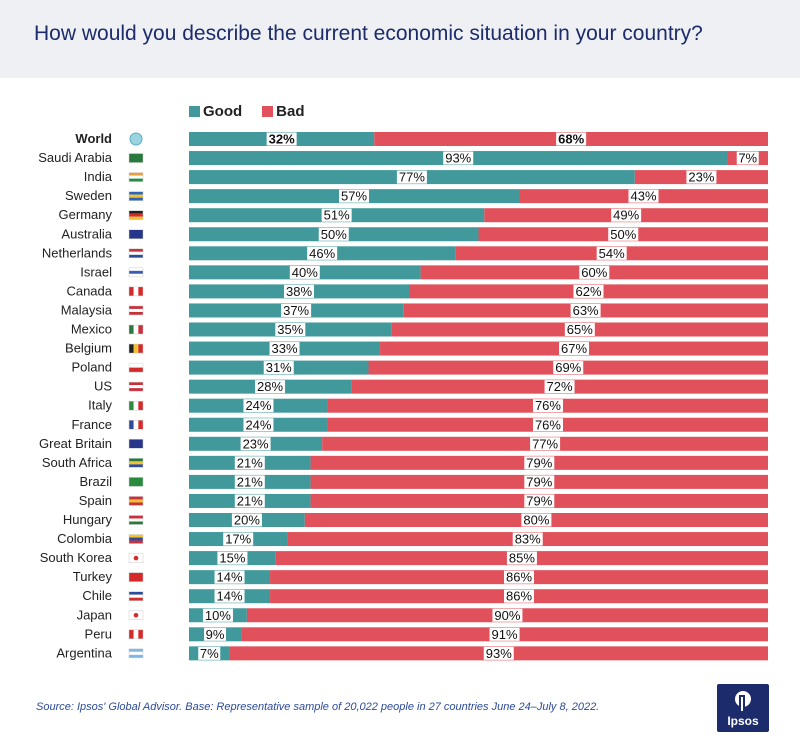  I want to click on legend-item-good: Good, so click(215, 111).